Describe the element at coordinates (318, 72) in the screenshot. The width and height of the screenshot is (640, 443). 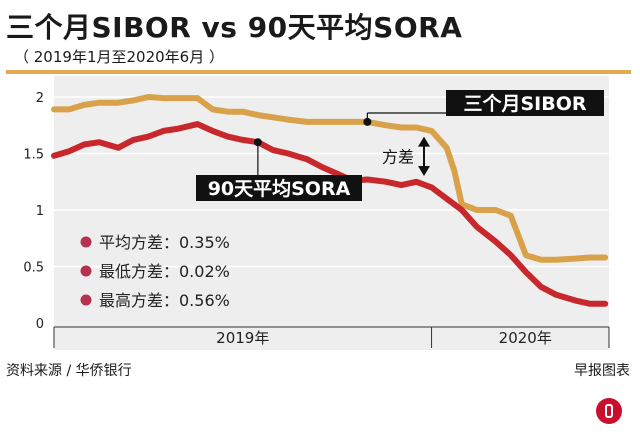
I see `title-divider` at that location.